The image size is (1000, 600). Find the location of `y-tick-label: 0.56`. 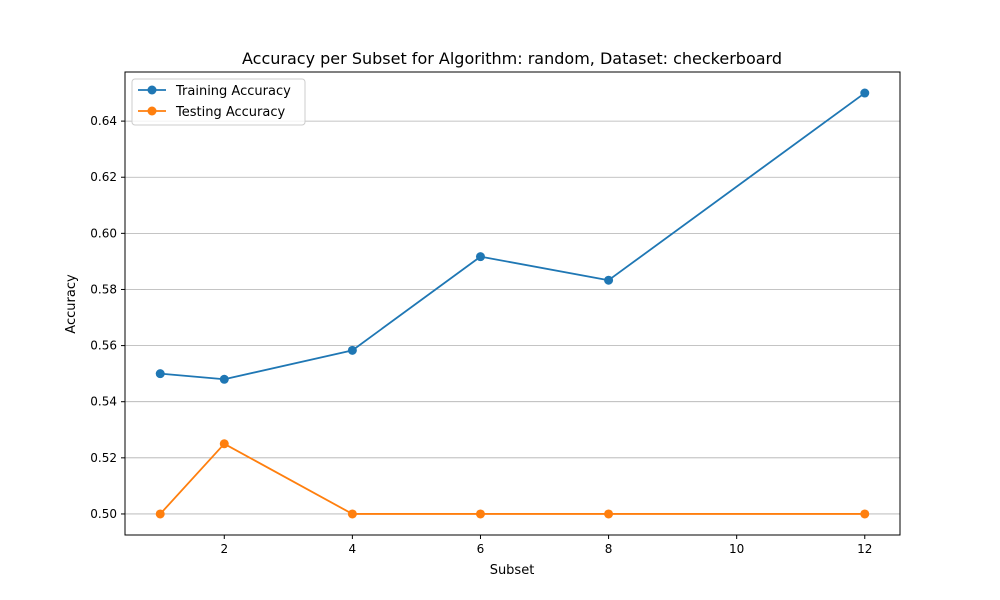

y-tick-label: 0.56 is located at coordinates (103, 346).